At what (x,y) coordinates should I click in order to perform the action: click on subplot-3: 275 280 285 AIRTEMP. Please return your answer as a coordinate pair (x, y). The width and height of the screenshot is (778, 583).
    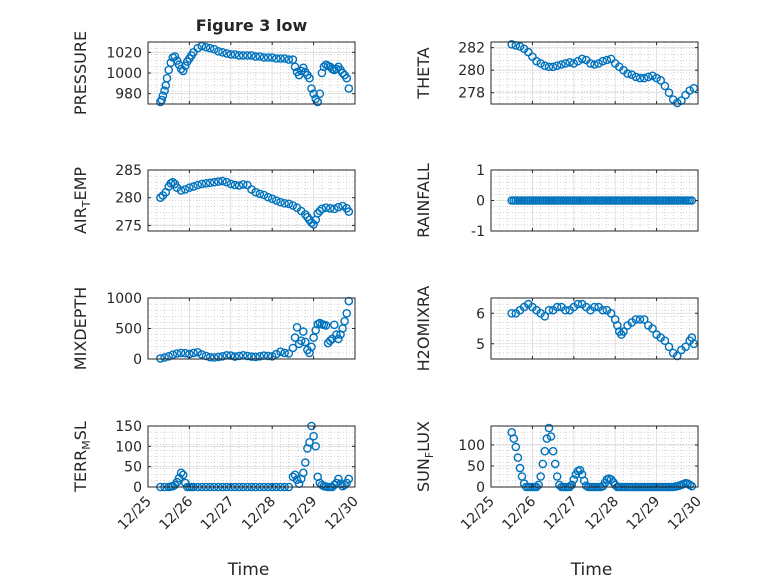
    Looking at the image, I should click on (213, 198).